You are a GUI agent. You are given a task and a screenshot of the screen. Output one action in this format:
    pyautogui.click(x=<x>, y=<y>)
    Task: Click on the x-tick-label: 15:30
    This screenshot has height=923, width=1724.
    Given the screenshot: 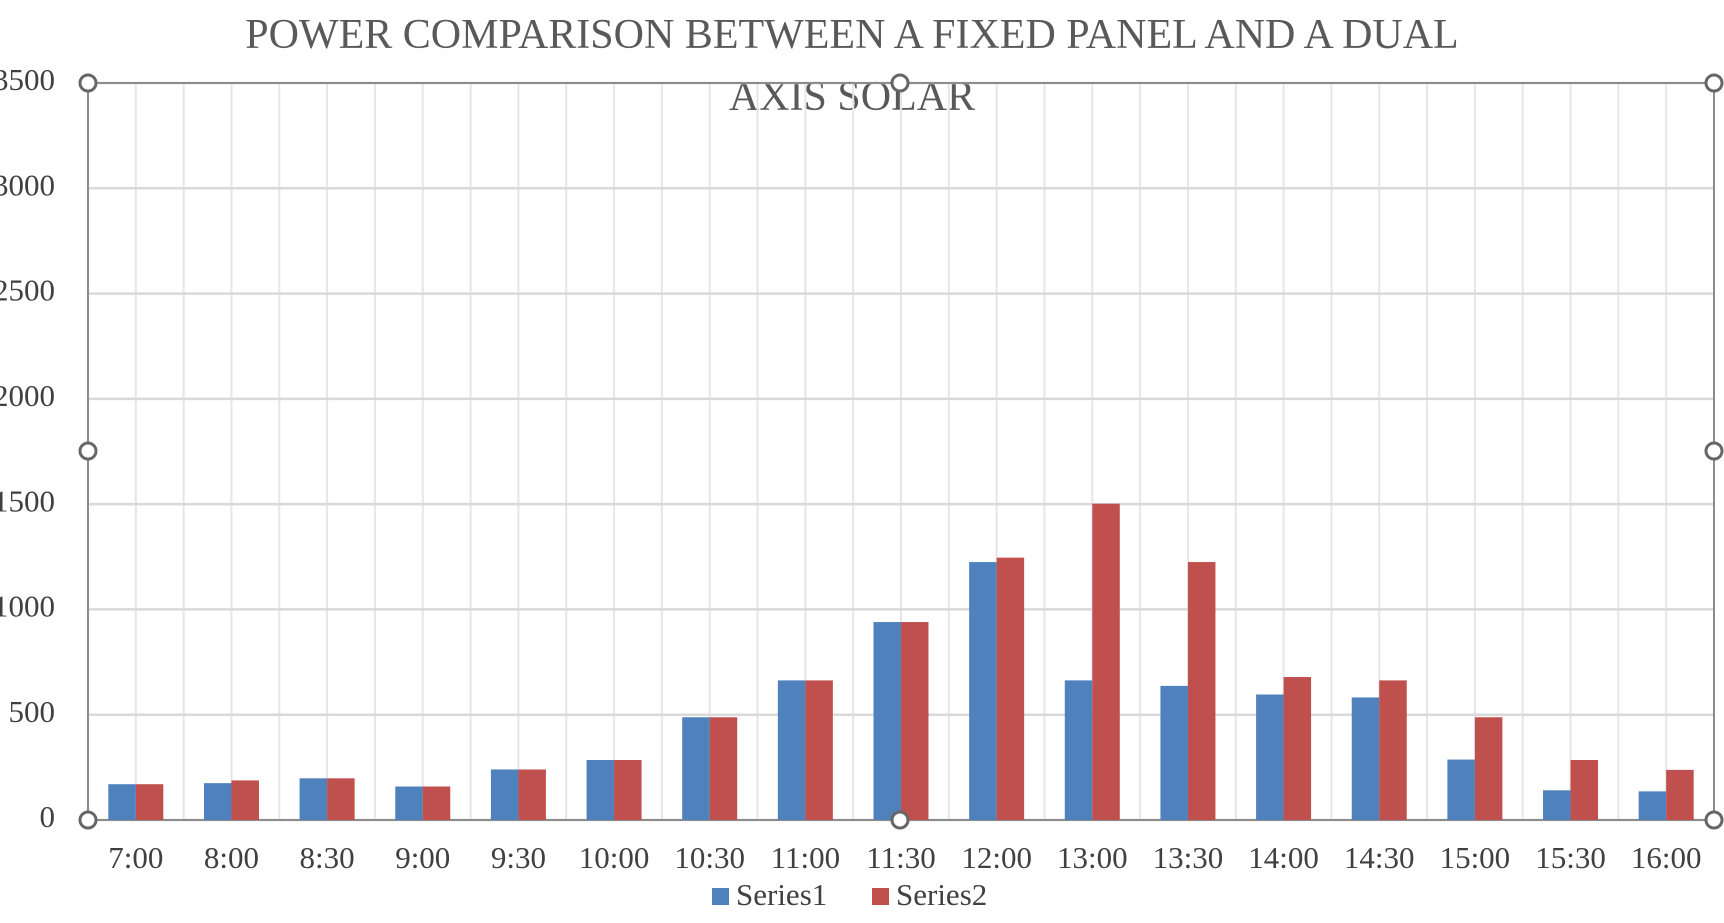 What is the action you would take?
    pyautogui.click(x=1570, y=857)
    